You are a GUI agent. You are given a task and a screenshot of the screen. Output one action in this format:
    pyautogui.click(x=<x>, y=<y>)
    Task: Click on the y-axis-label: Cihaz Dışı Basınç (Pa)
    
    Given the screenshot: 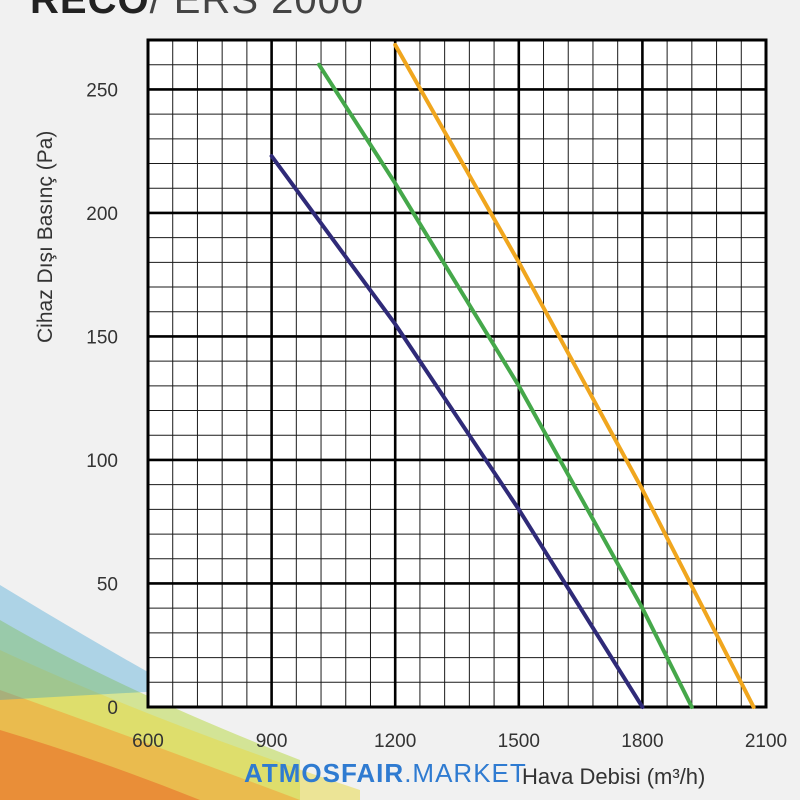 What is the action you would take?
    pyautogui.click(x=45, y=236)
    